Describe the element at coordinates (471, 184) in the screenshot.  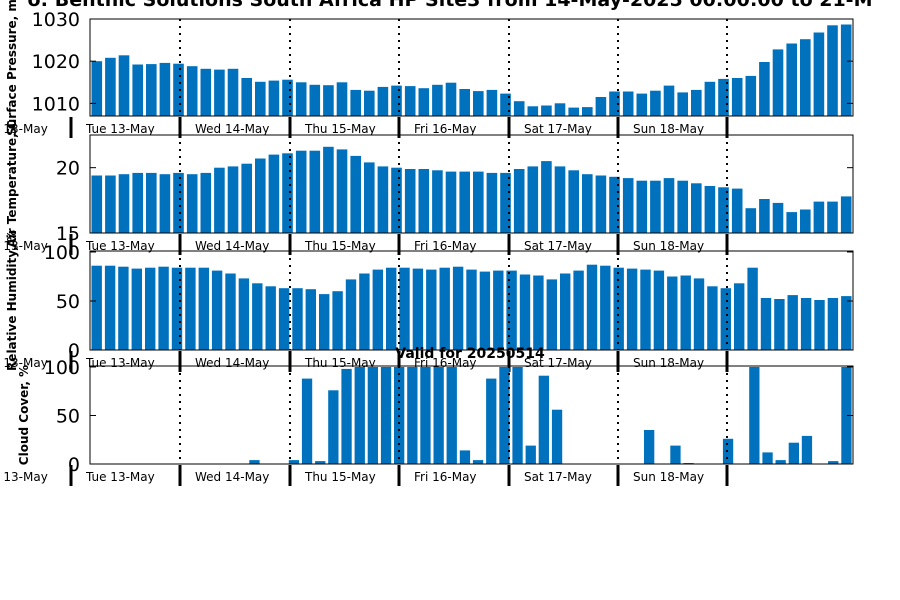
I see `axes-box` at that location.